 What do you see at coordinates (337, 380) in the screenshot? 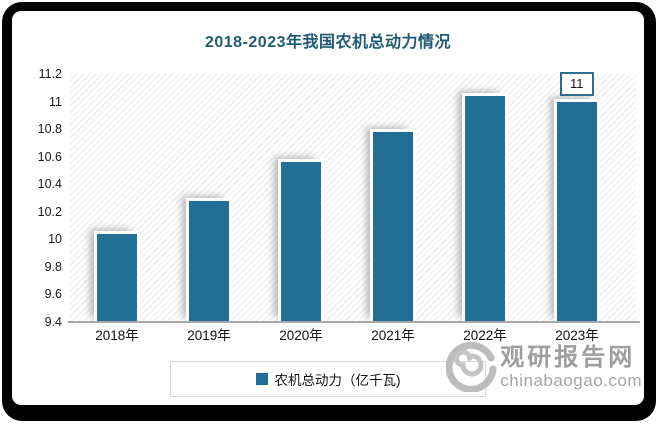
I see `legend-series-label: 农机总动力（亿千瓦)` at bounding box center [337, 380].